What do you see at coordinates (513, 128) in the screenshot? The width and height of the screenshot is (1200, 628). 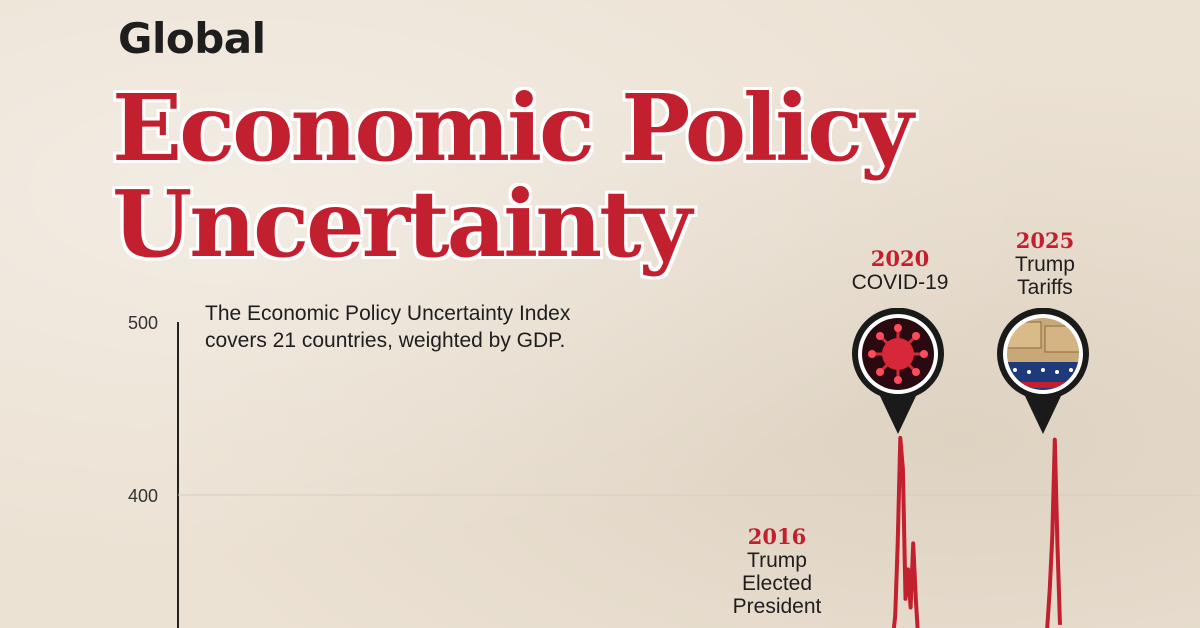 I see `chart-title-line-1: Economic Policy` at bounding box center [513, 128].